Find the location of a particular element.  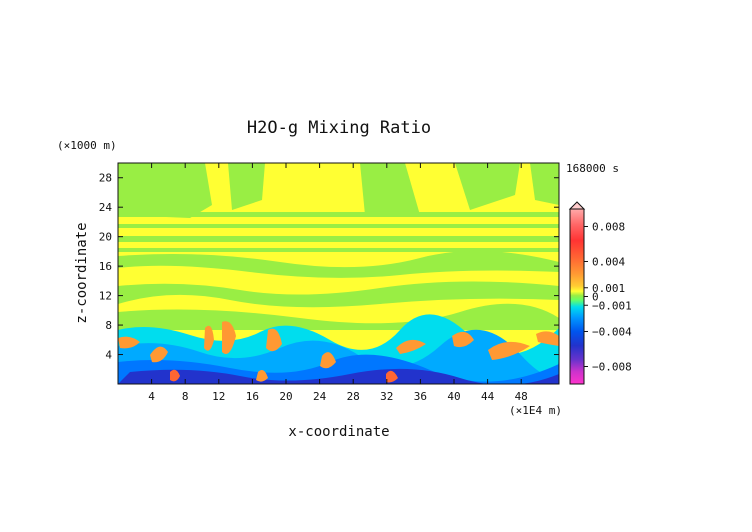

y-tick-label: 8 is located at coordinates (108, 325).